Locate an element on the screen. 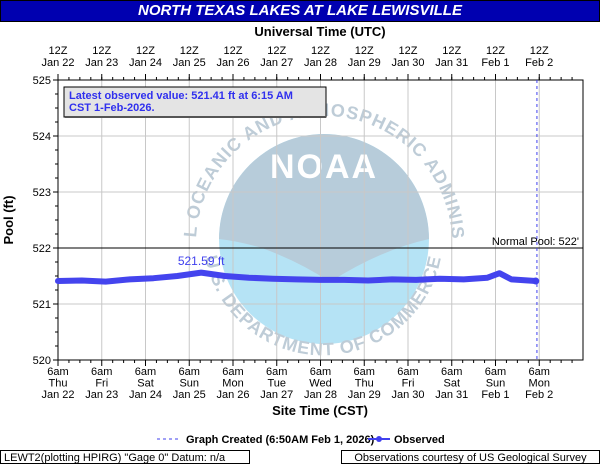 The width and height of the screenshot is (600, 465). x-tick-label: Tue is located at coordinates (276, 384).